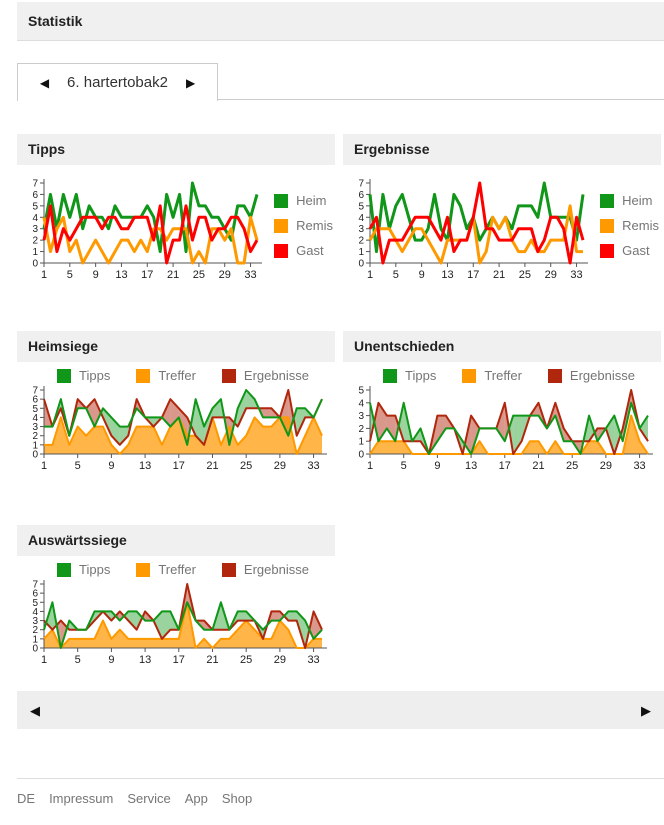 This screenshot has height=825, width=664. I want to click on chart-panel-auswaertssiege: Auswärtssiege Tipps Treffer Ergebnisse, so click(176, 597).